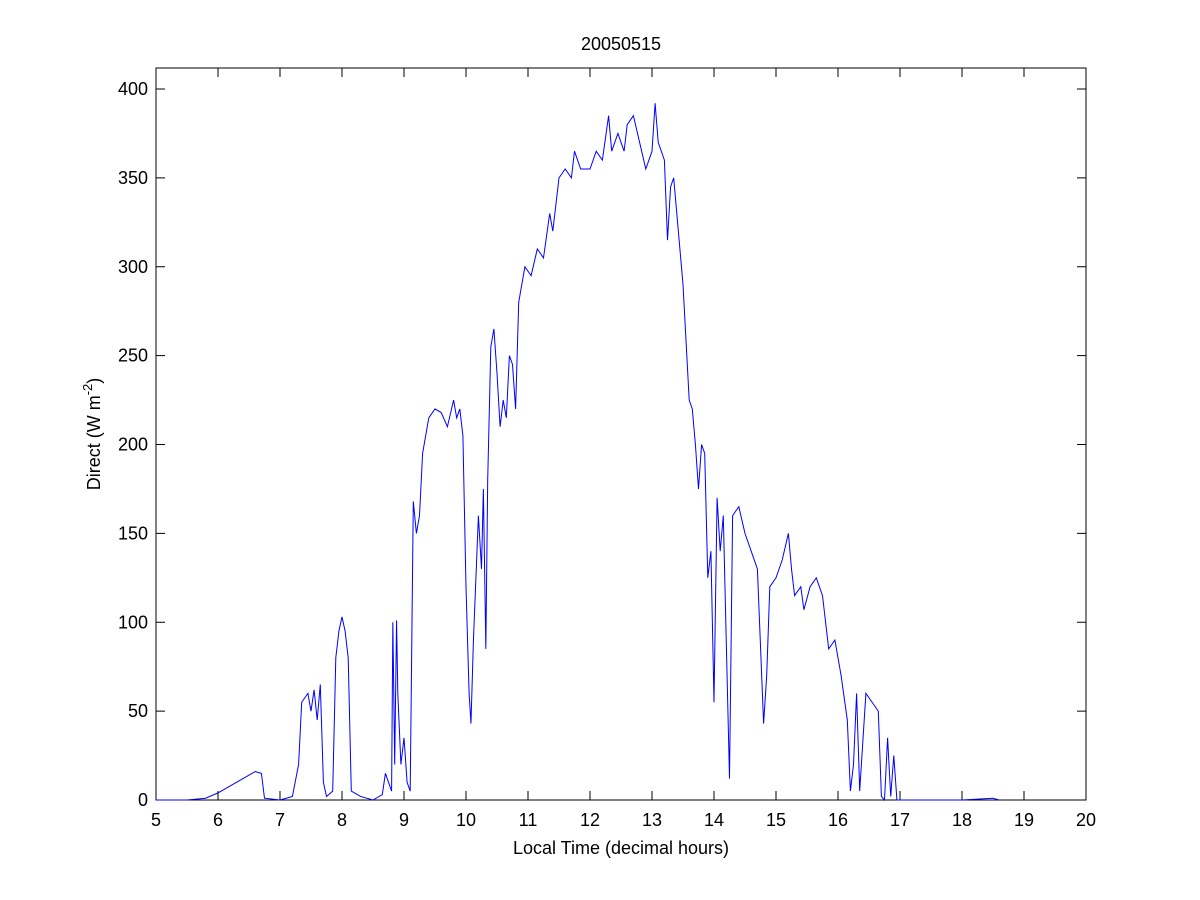 The image size is (1200, 900). I want to click on y-tick-label: 150, so click(133, 533).